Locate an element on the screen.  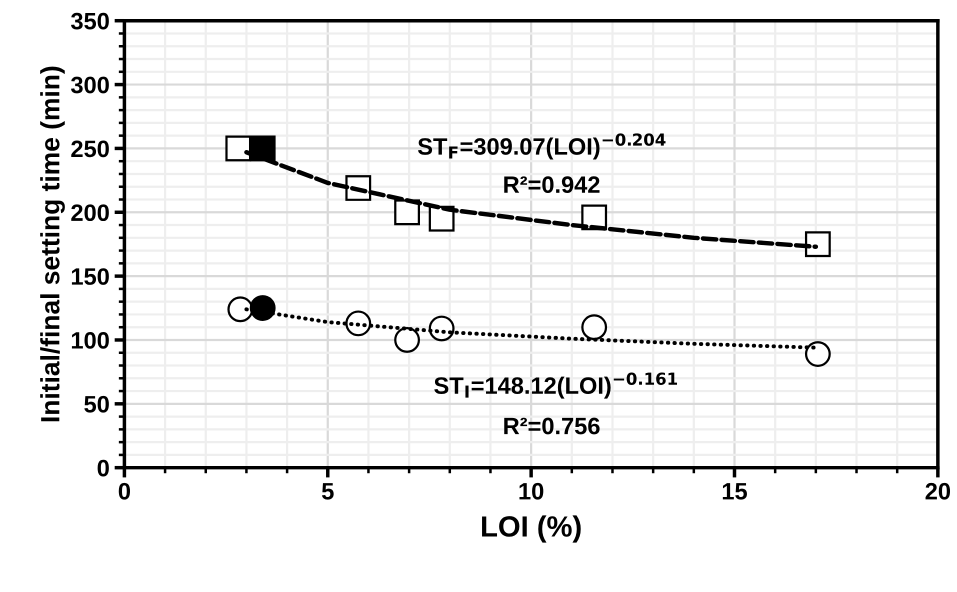
x-tick-label: 15 is located at coordinates (734, 491).